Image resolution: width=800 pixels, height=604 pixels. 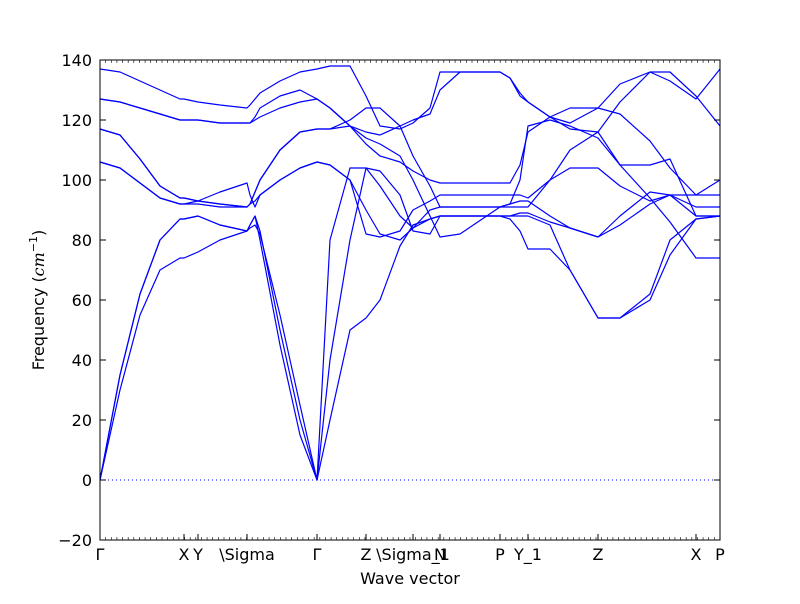 What do you see at coordinates (76, 60) in the screenshot?
I see `y-tick-label: 140` at bounding box center [76, 60].